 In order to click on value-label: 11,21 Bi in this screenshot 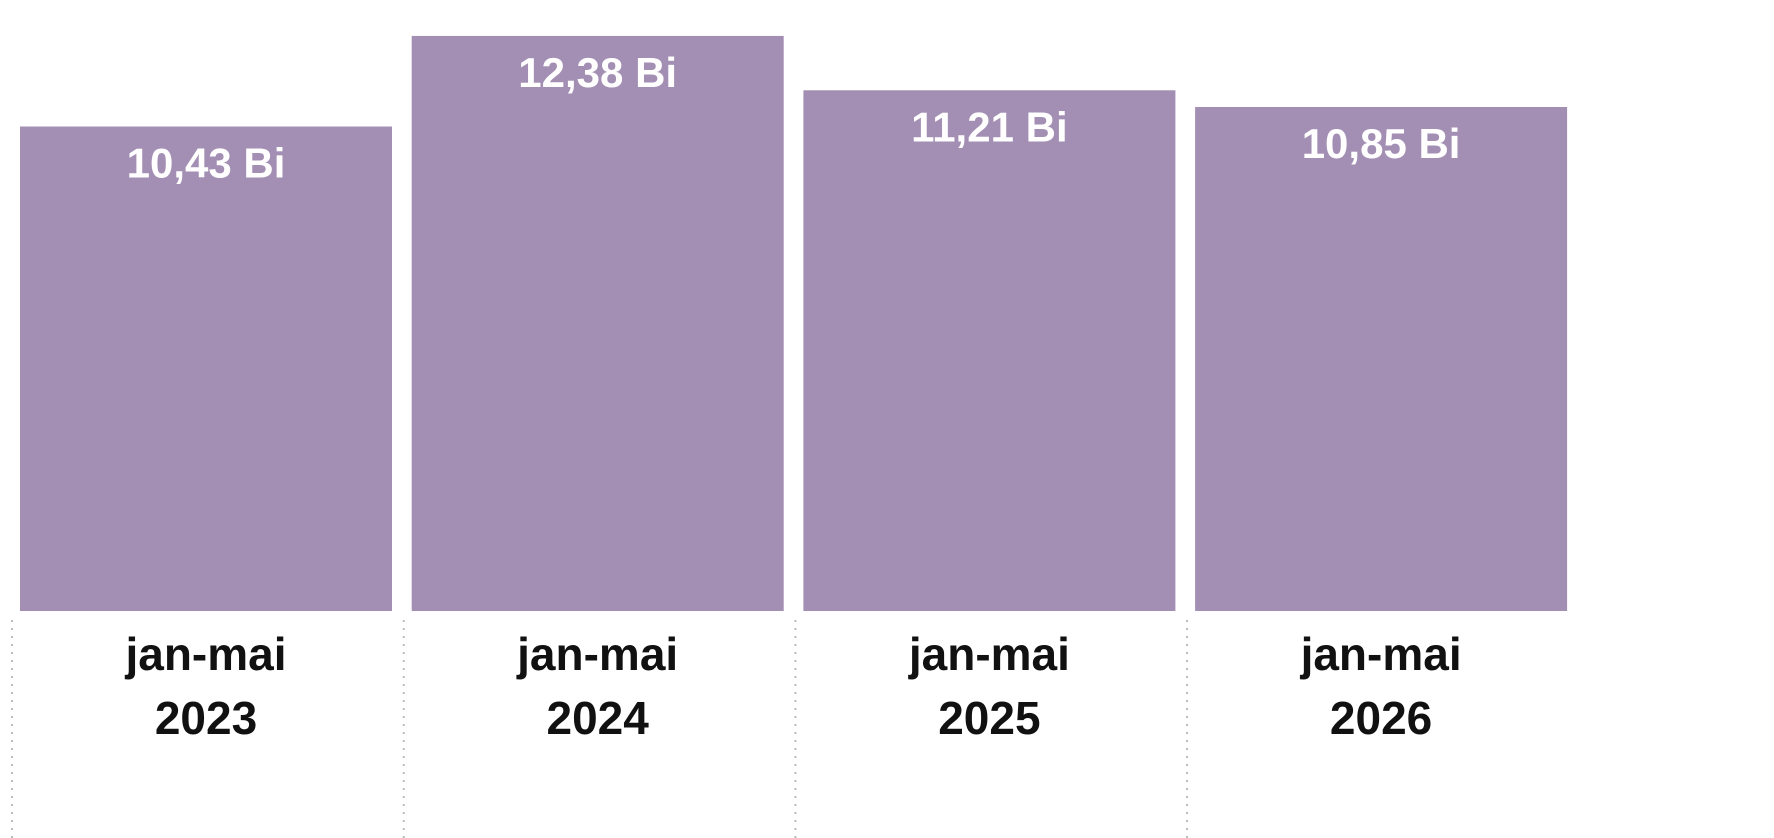, I will do `click(989, 126)`.